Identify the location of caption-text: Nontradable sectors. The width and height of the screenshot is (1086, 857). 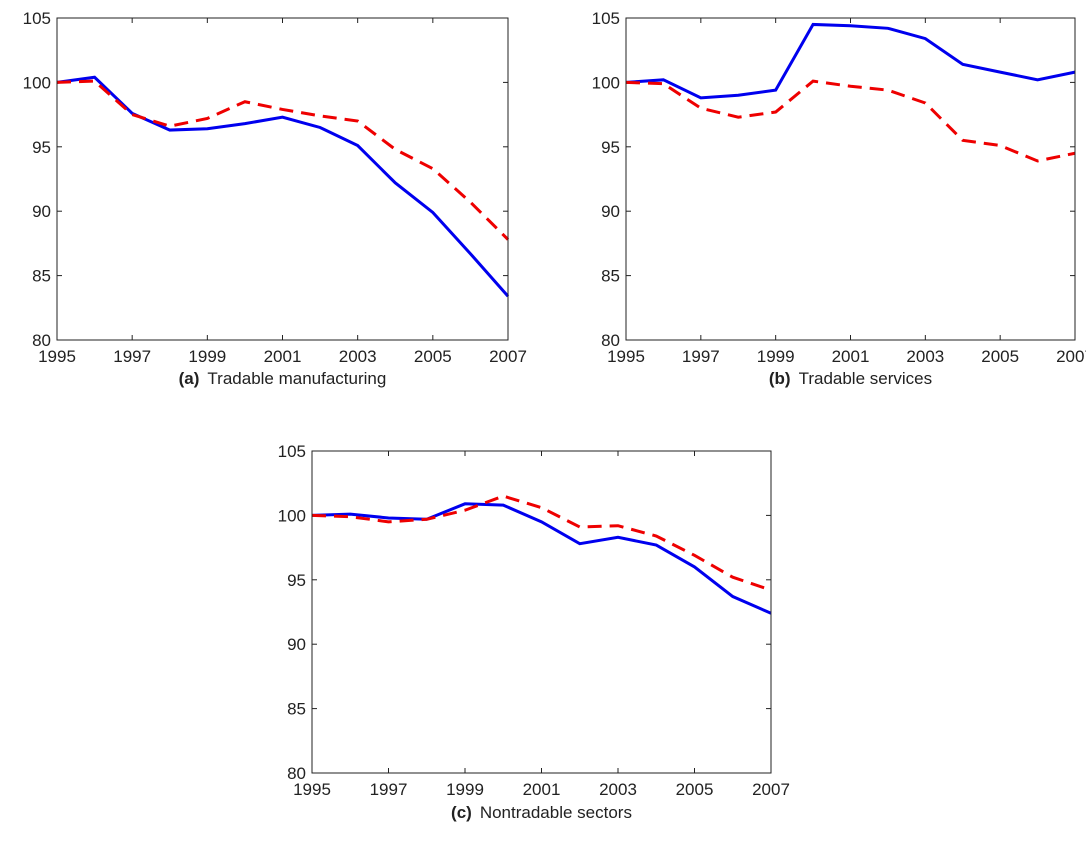
(556, 812).